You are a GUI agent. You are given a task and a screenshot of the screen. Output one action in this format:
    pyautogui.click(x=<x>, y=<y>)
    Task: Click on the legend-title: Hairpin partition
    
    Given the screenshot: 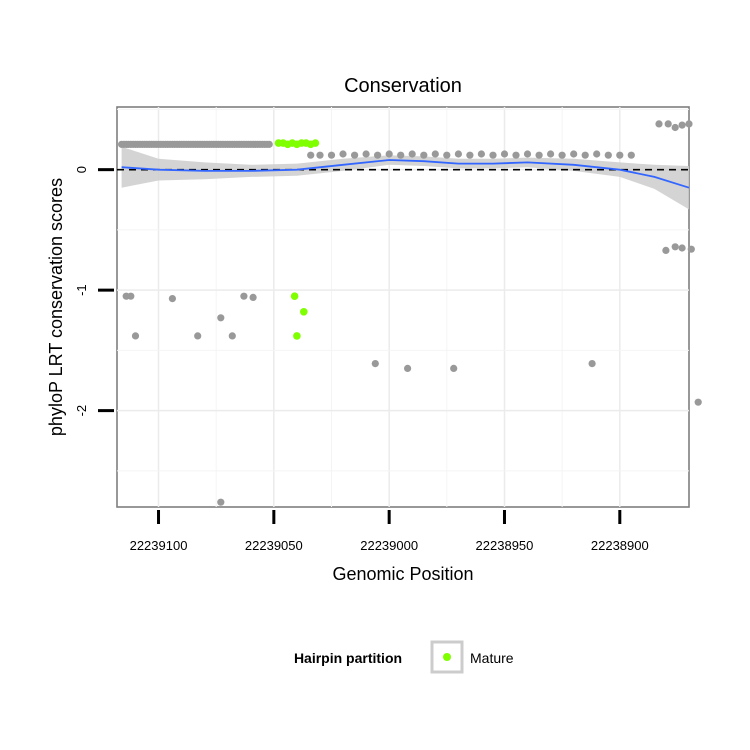 What is the action you would take?
    pyautogui.click(x=348, y=658)
    